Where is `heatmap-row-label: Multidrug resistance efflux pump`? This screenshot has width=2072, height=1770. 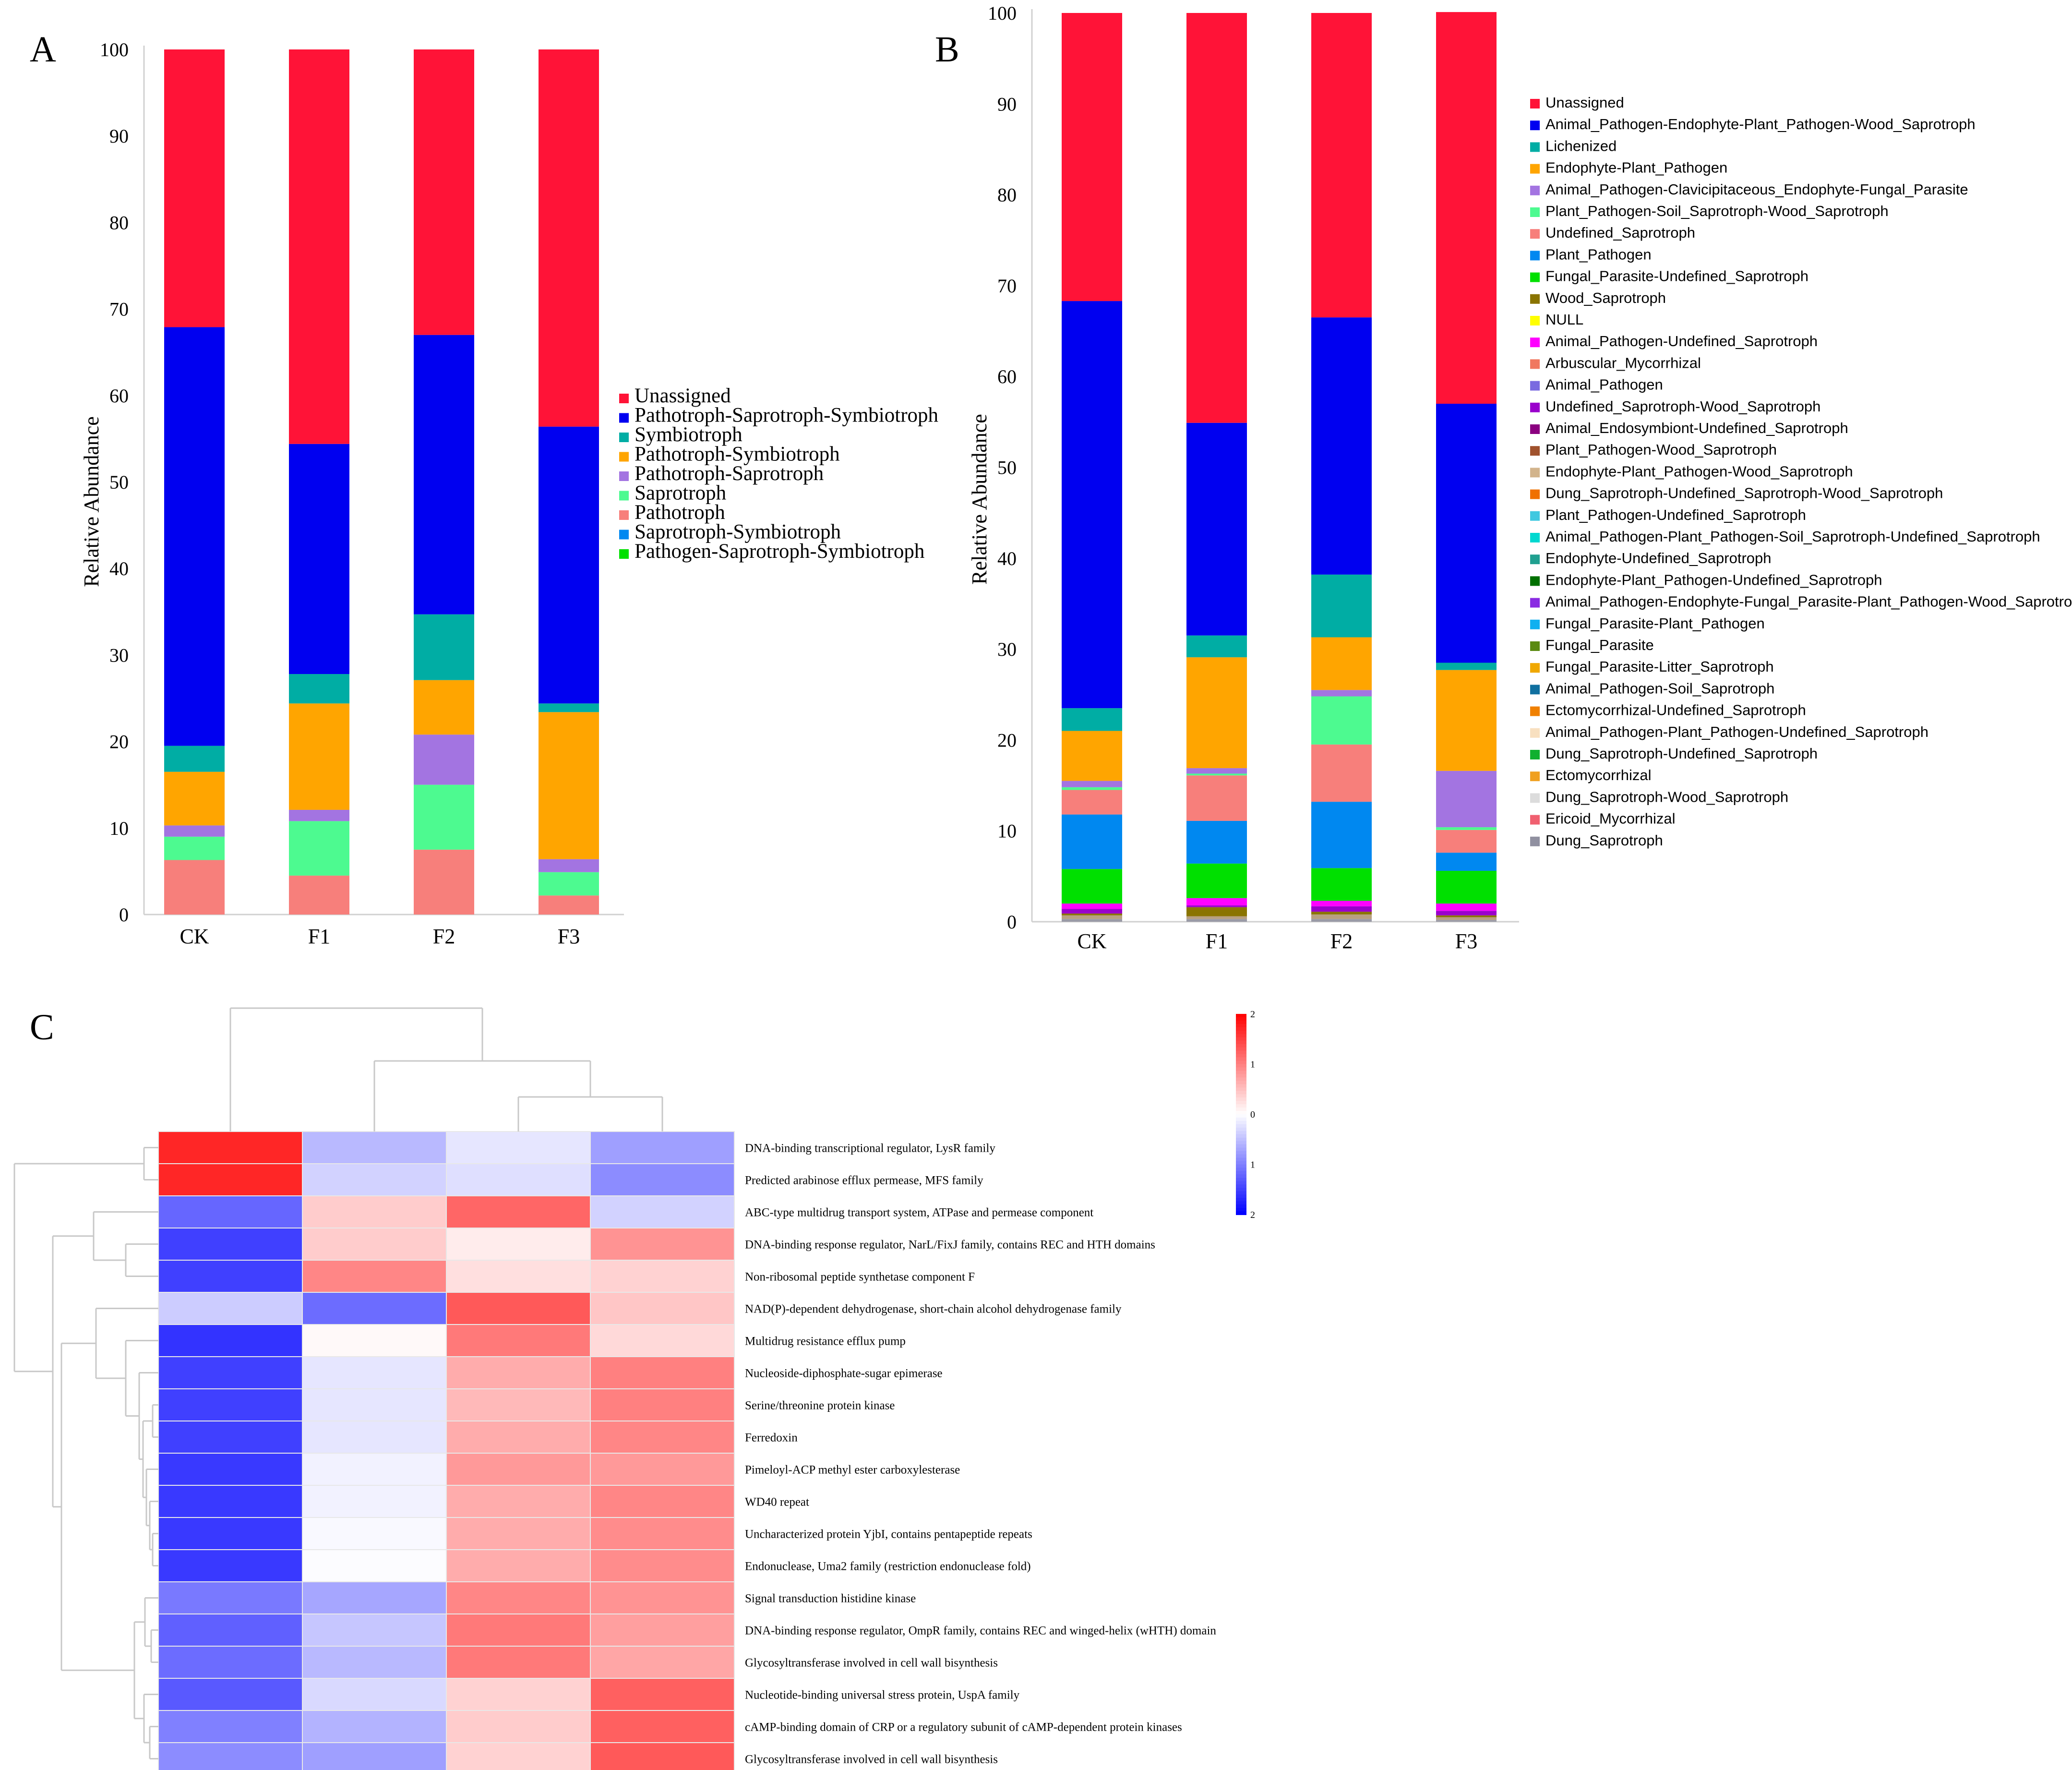
heatmap-row-label: Multidrug resistance efflux pump is located at coordinates (825, 1341).